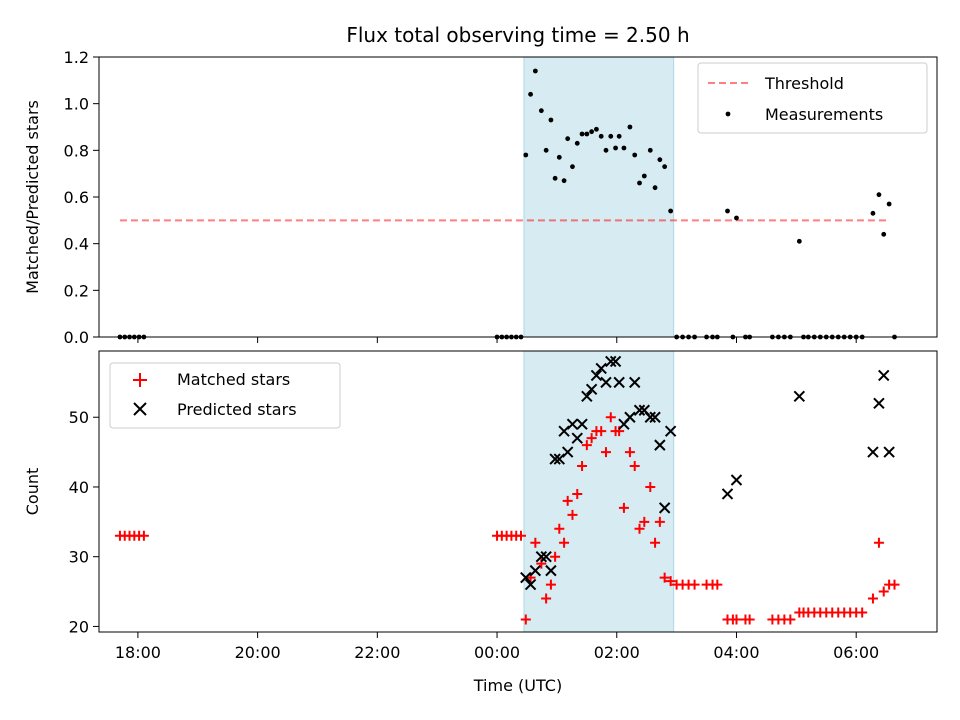  What do you see at coordinates (79, 557) in the screenshot?
I see `y-tick-label: 30` at bounding box center [79, 557].